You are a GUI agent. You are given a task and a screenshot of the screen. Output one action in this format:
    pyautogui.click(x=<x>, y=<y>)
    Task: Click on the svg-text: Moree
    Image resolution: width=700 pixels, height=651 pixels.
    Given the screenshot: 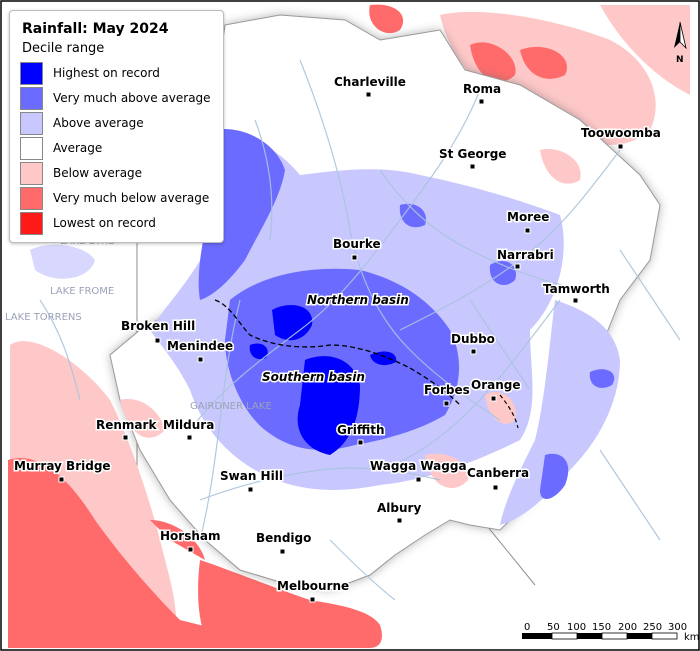 What is the action you would take?
    pyautogui.click(x=528, y=217)
    